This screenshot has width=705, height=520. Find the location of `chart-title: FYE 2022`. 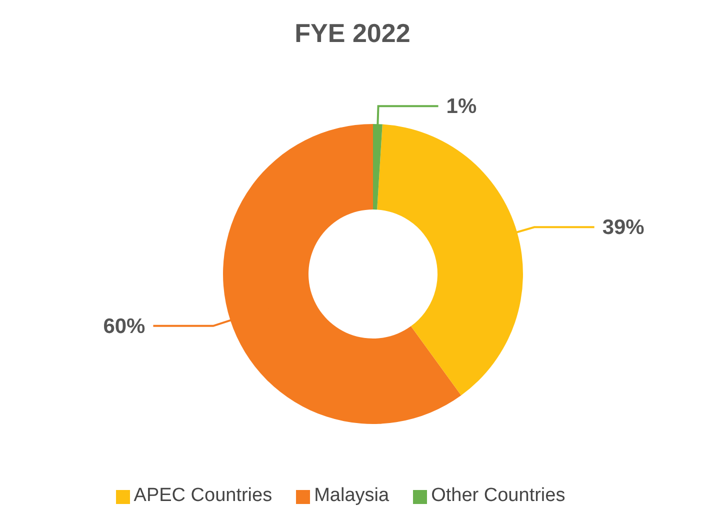

chart-title: FYE 2022 is located at coordinates (353, 33).